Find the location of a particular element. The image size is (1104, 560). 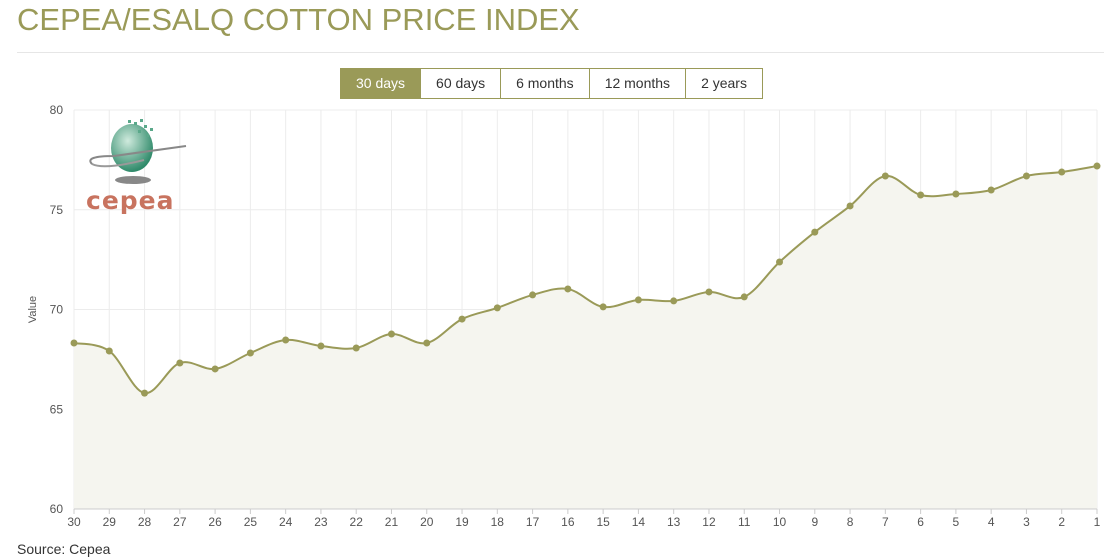

divider is located at coordinates (560, 52).